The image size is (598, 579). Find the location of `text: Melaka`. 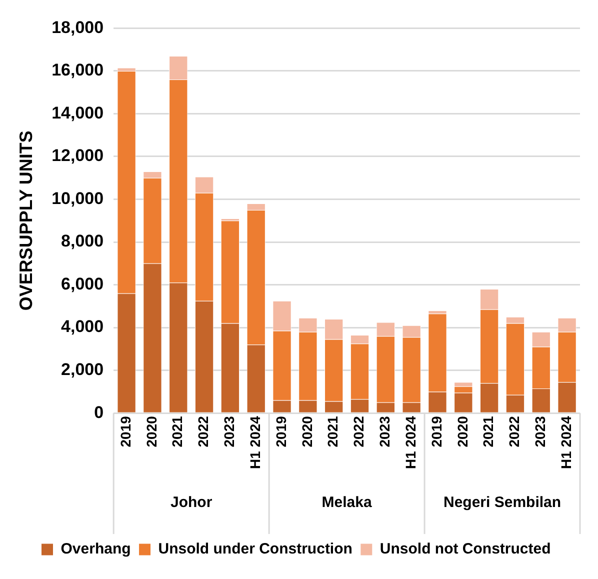

text: Melaka is located at coordinates (347, 503).